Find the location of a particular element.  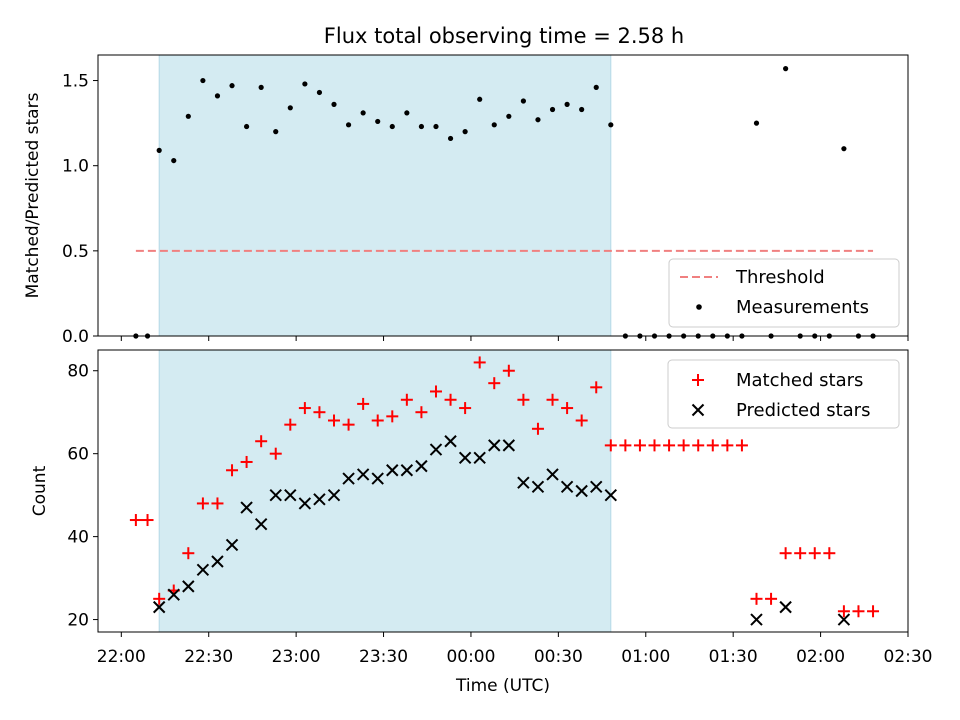

legend-predicted-label: Predicted stars is located at coordinates (803, 410).